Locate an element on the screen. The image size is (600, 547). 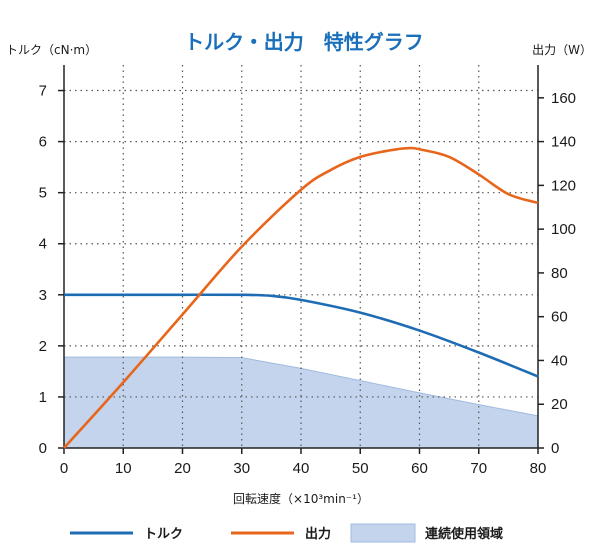
x-axis-label: 回転速度（×10³min⁻¹） is located at coordinates (301, 498).